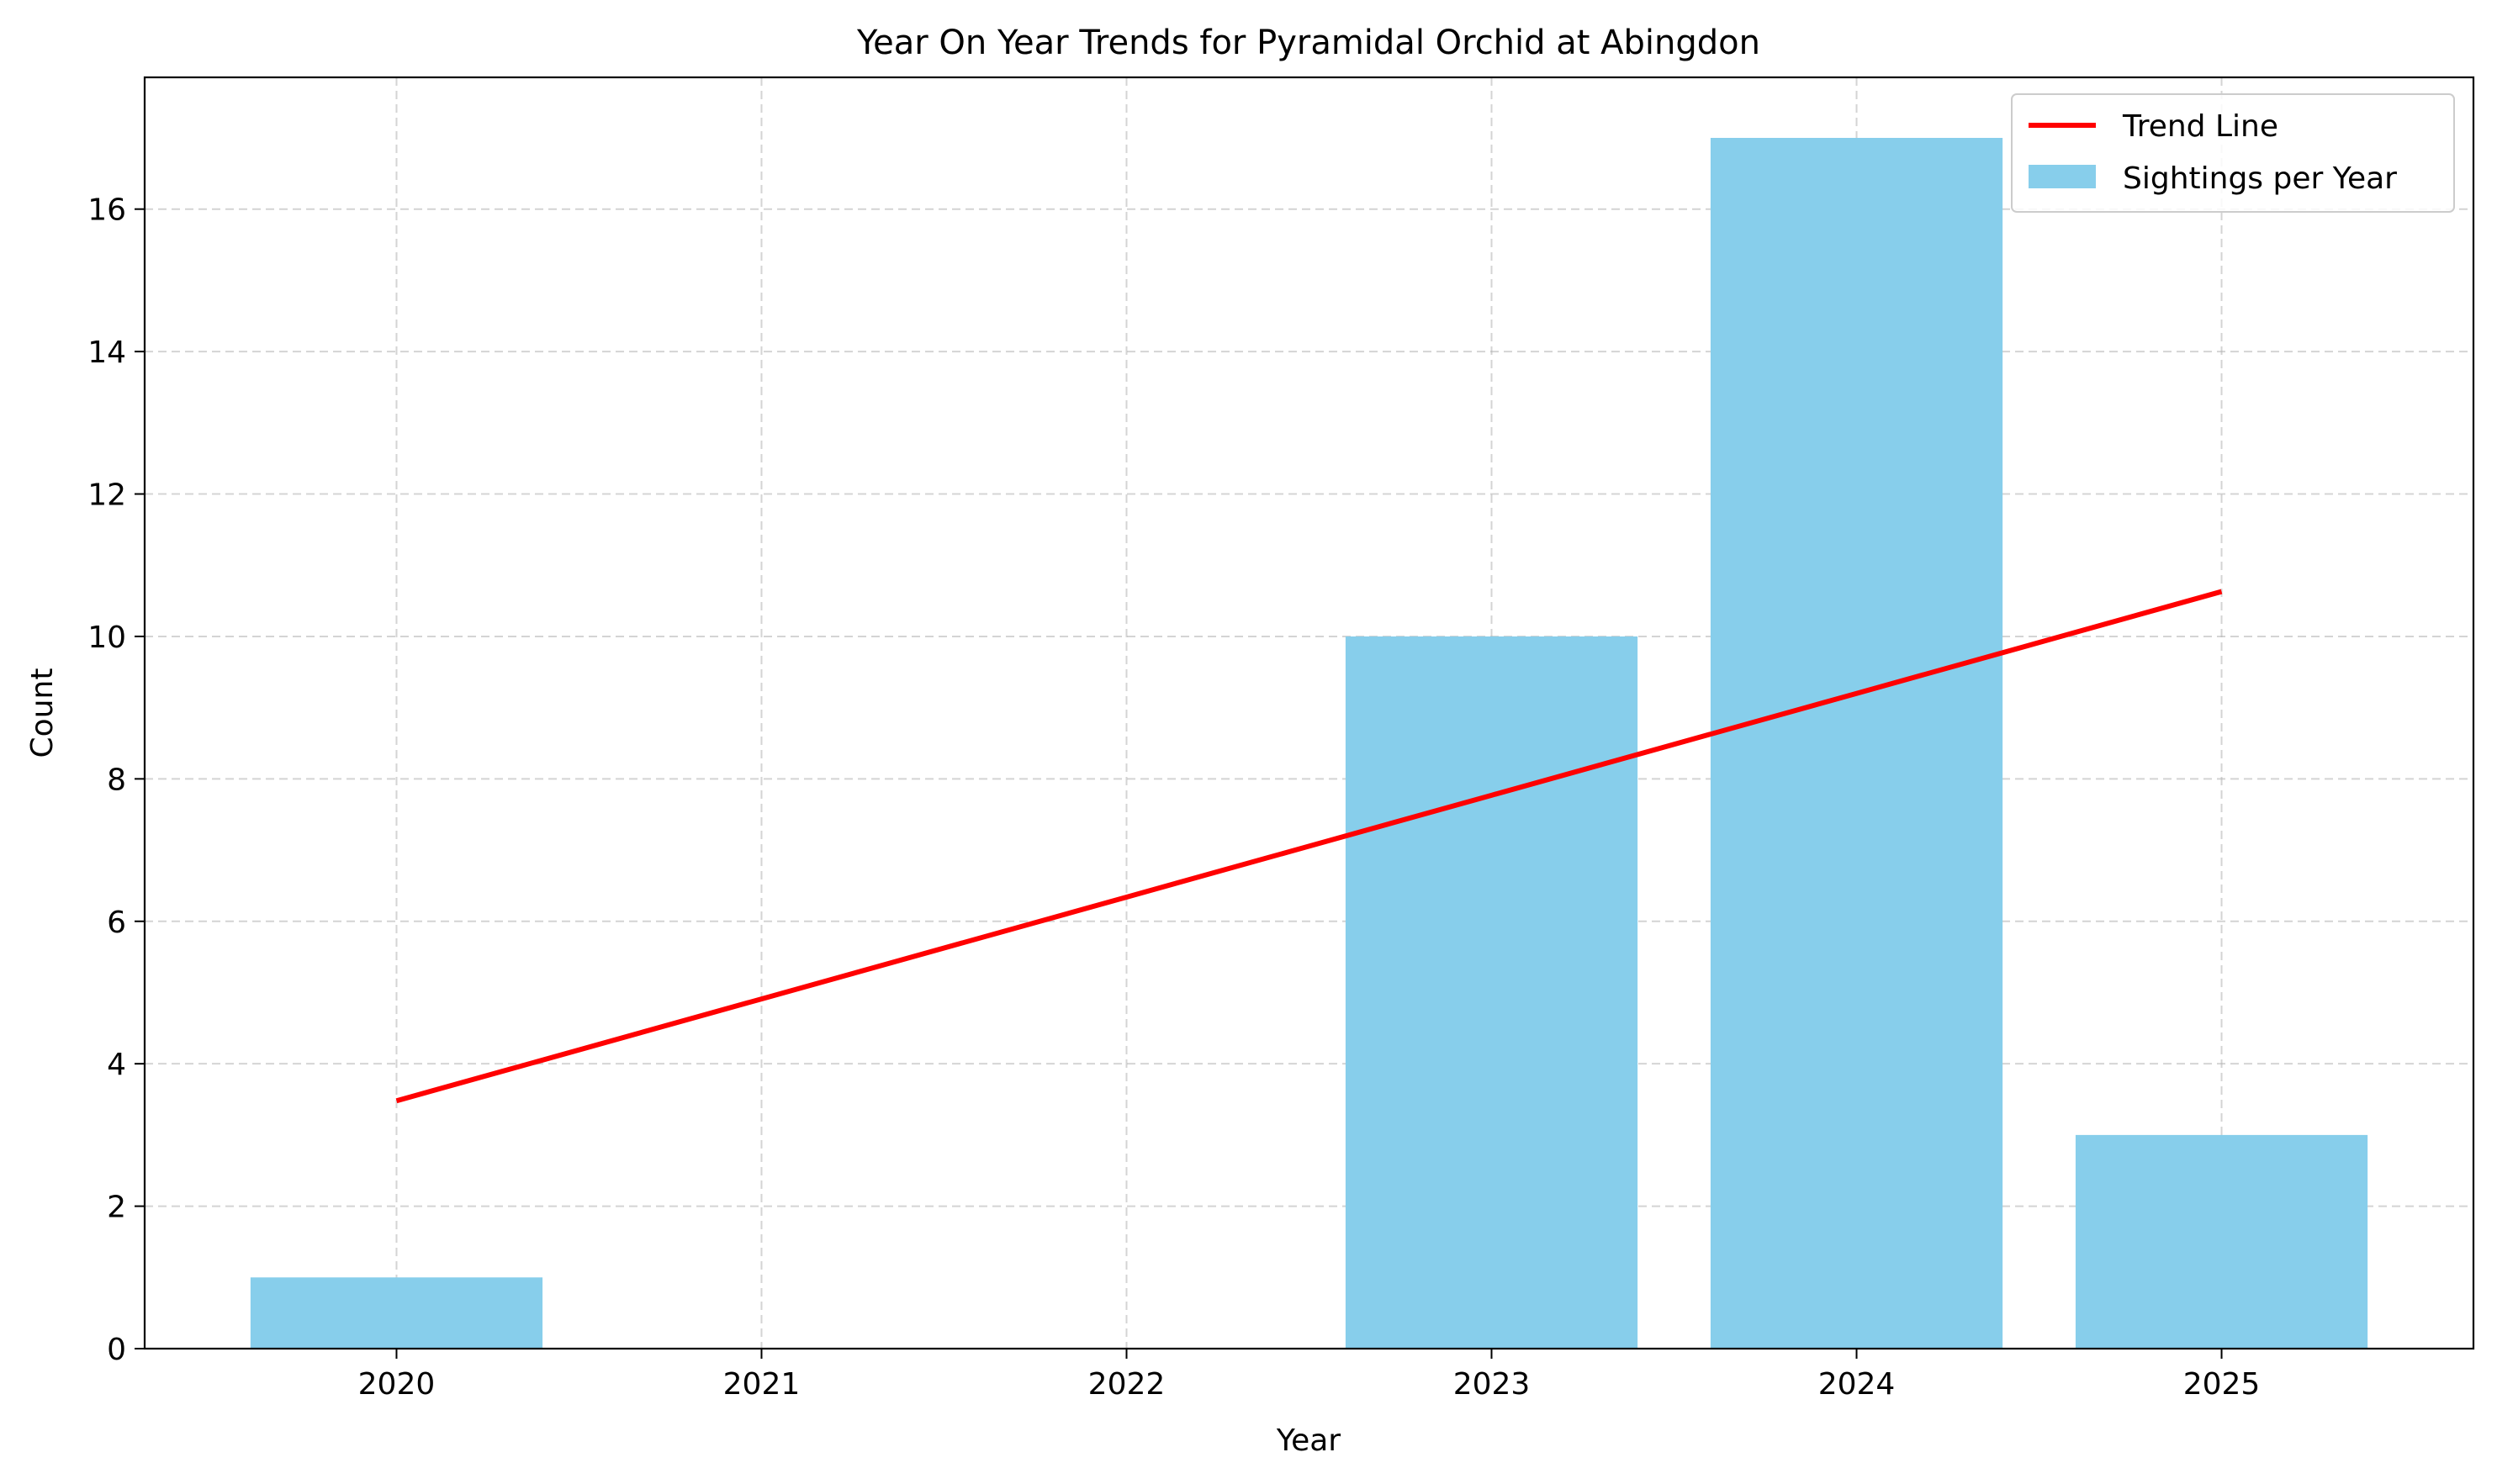 This screenshot has height=1484, width=2497. I want to click on legend-box, so click(2233, 153).